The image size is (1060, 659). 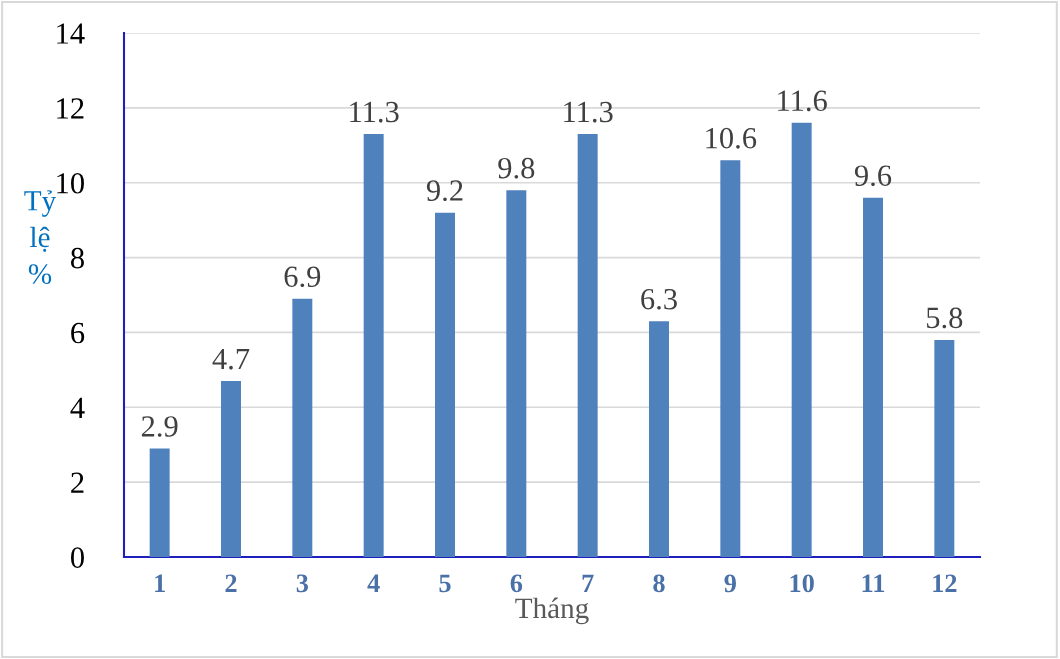 What do you see at coordinates (77, 557) in the screenshot?
I see `y-tick-label: 0` at bounding box center [77, 557].